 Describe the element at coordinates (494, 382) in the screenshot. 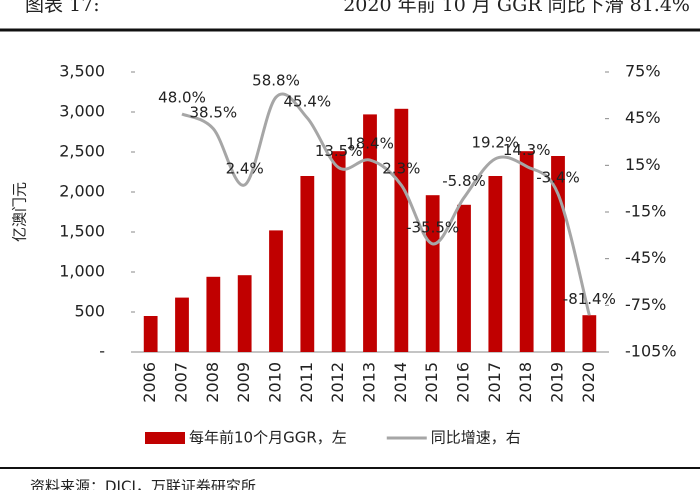

I see `x-tick-label: 2017` at that location.